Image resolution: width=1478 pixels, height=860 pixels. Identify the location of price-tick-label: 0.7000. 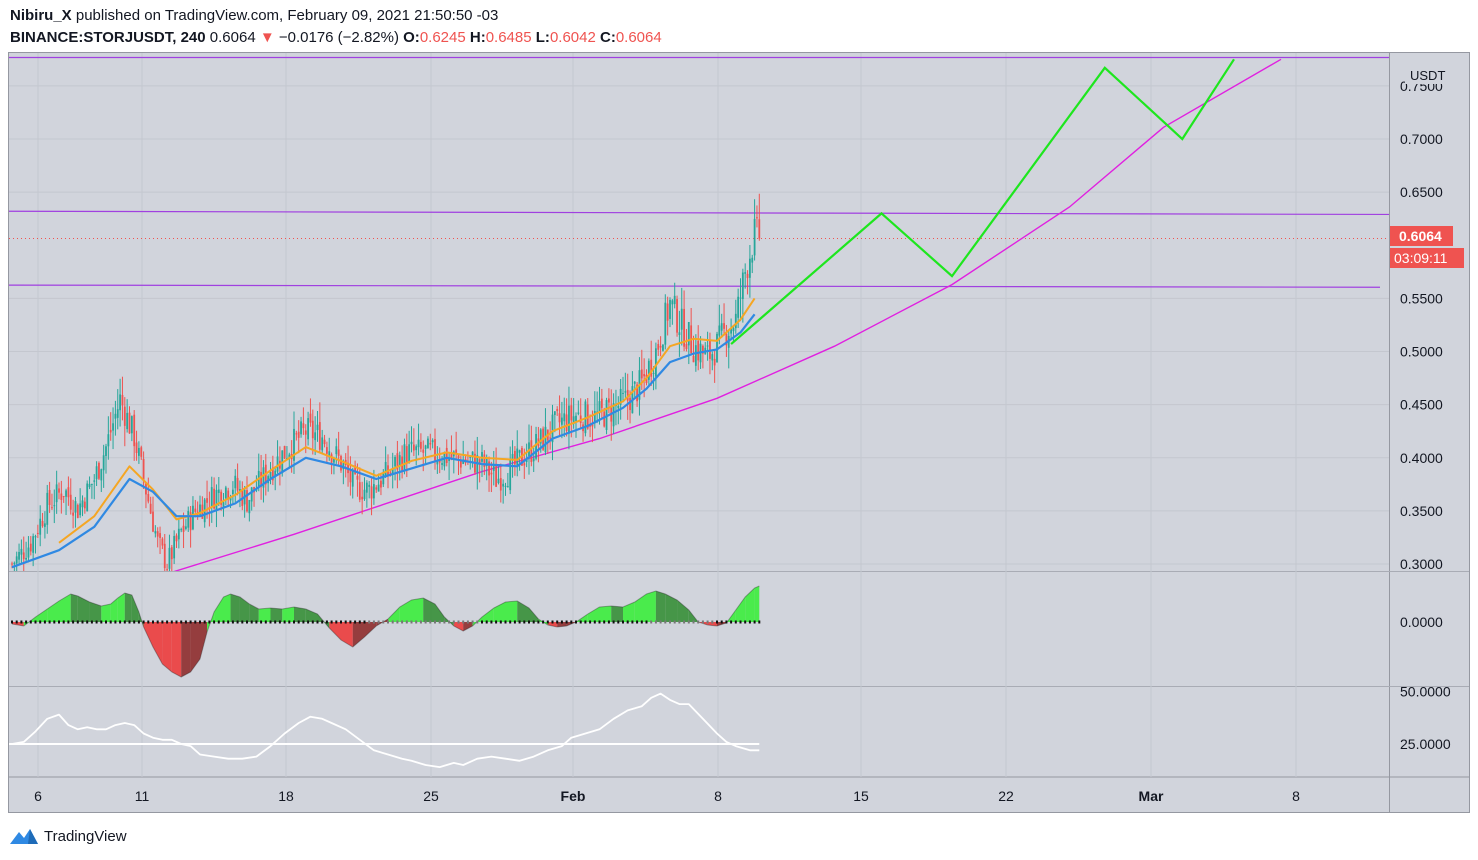
(1421, 139).